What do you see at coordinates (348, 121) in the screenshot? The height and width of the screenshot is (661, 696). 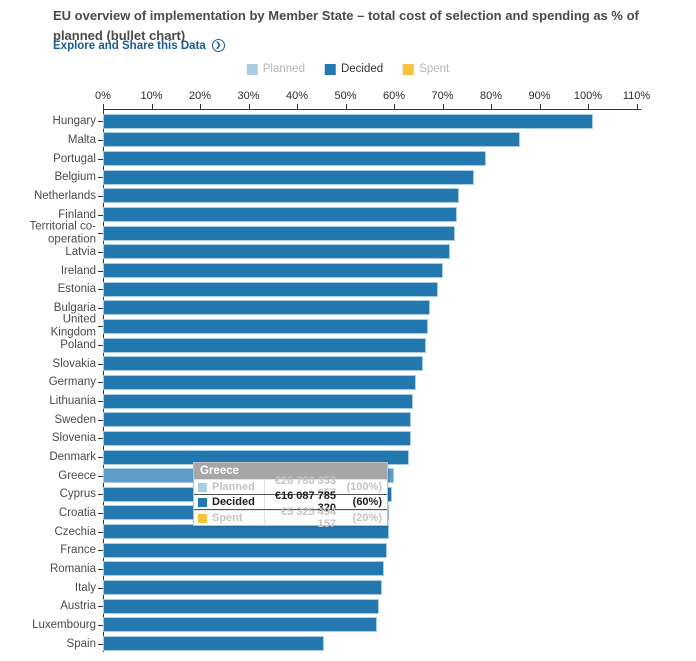 I see `bar-hungary` at bounding box center [348, 121].